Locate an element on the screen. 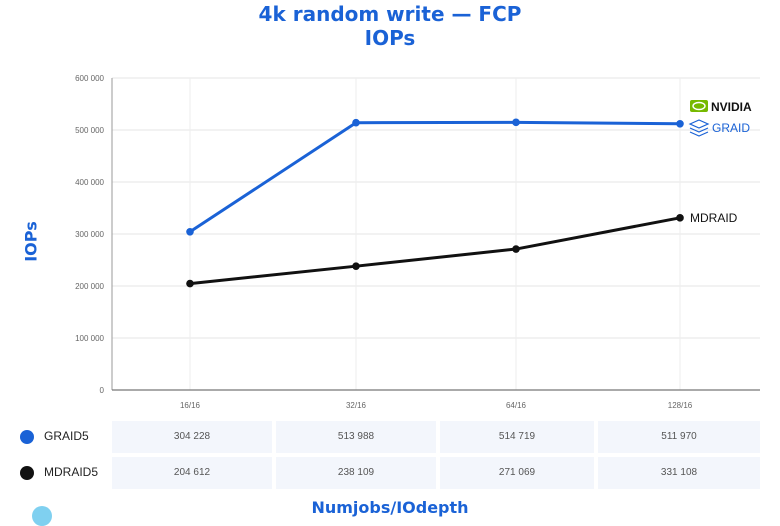  chart-title: 4k random write — FCP is located at coordinates (390, 14).